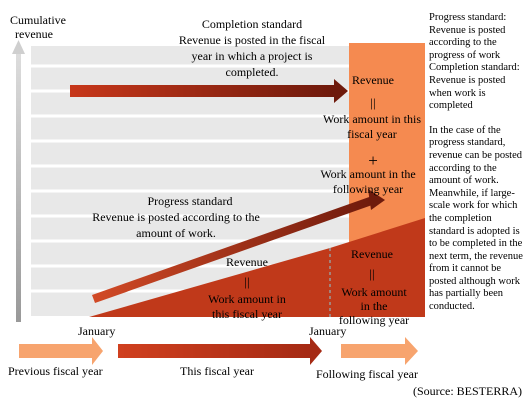  Describe the element at coordinates (34, 34) in the screenshot. I see `y-axis-label-line2: revenue` at that location.